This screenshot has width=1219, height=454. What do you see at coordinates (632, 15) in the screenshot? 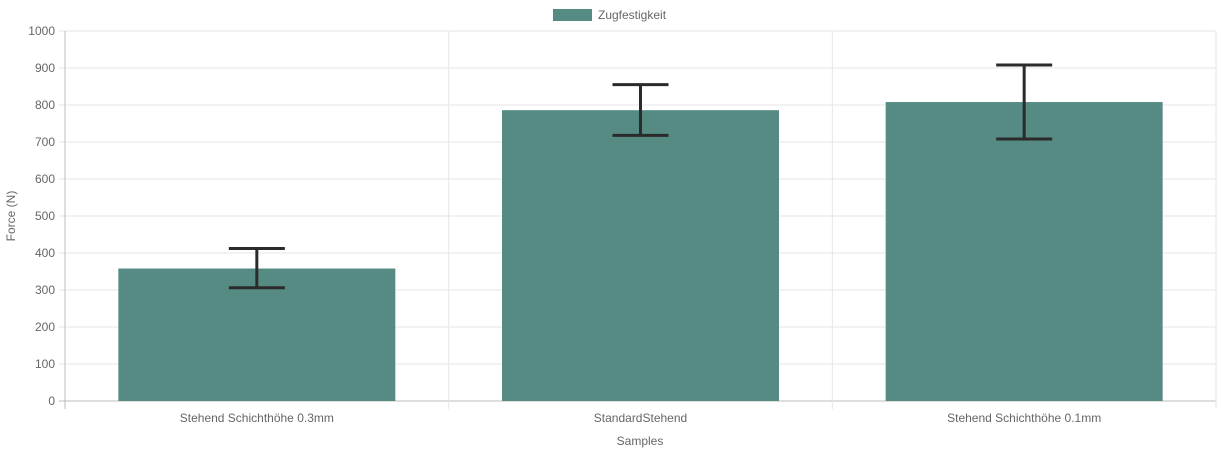
I see `legend-label: Zugfestigkeit` at bounding box center [632, 15].